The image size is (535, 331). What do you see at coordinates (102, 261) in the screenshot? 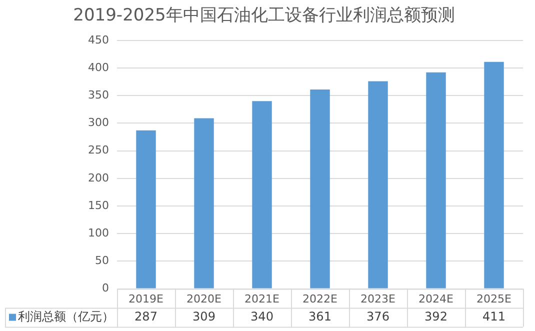
I see `y-tick-label: 50` at bounding box center [102, 261].